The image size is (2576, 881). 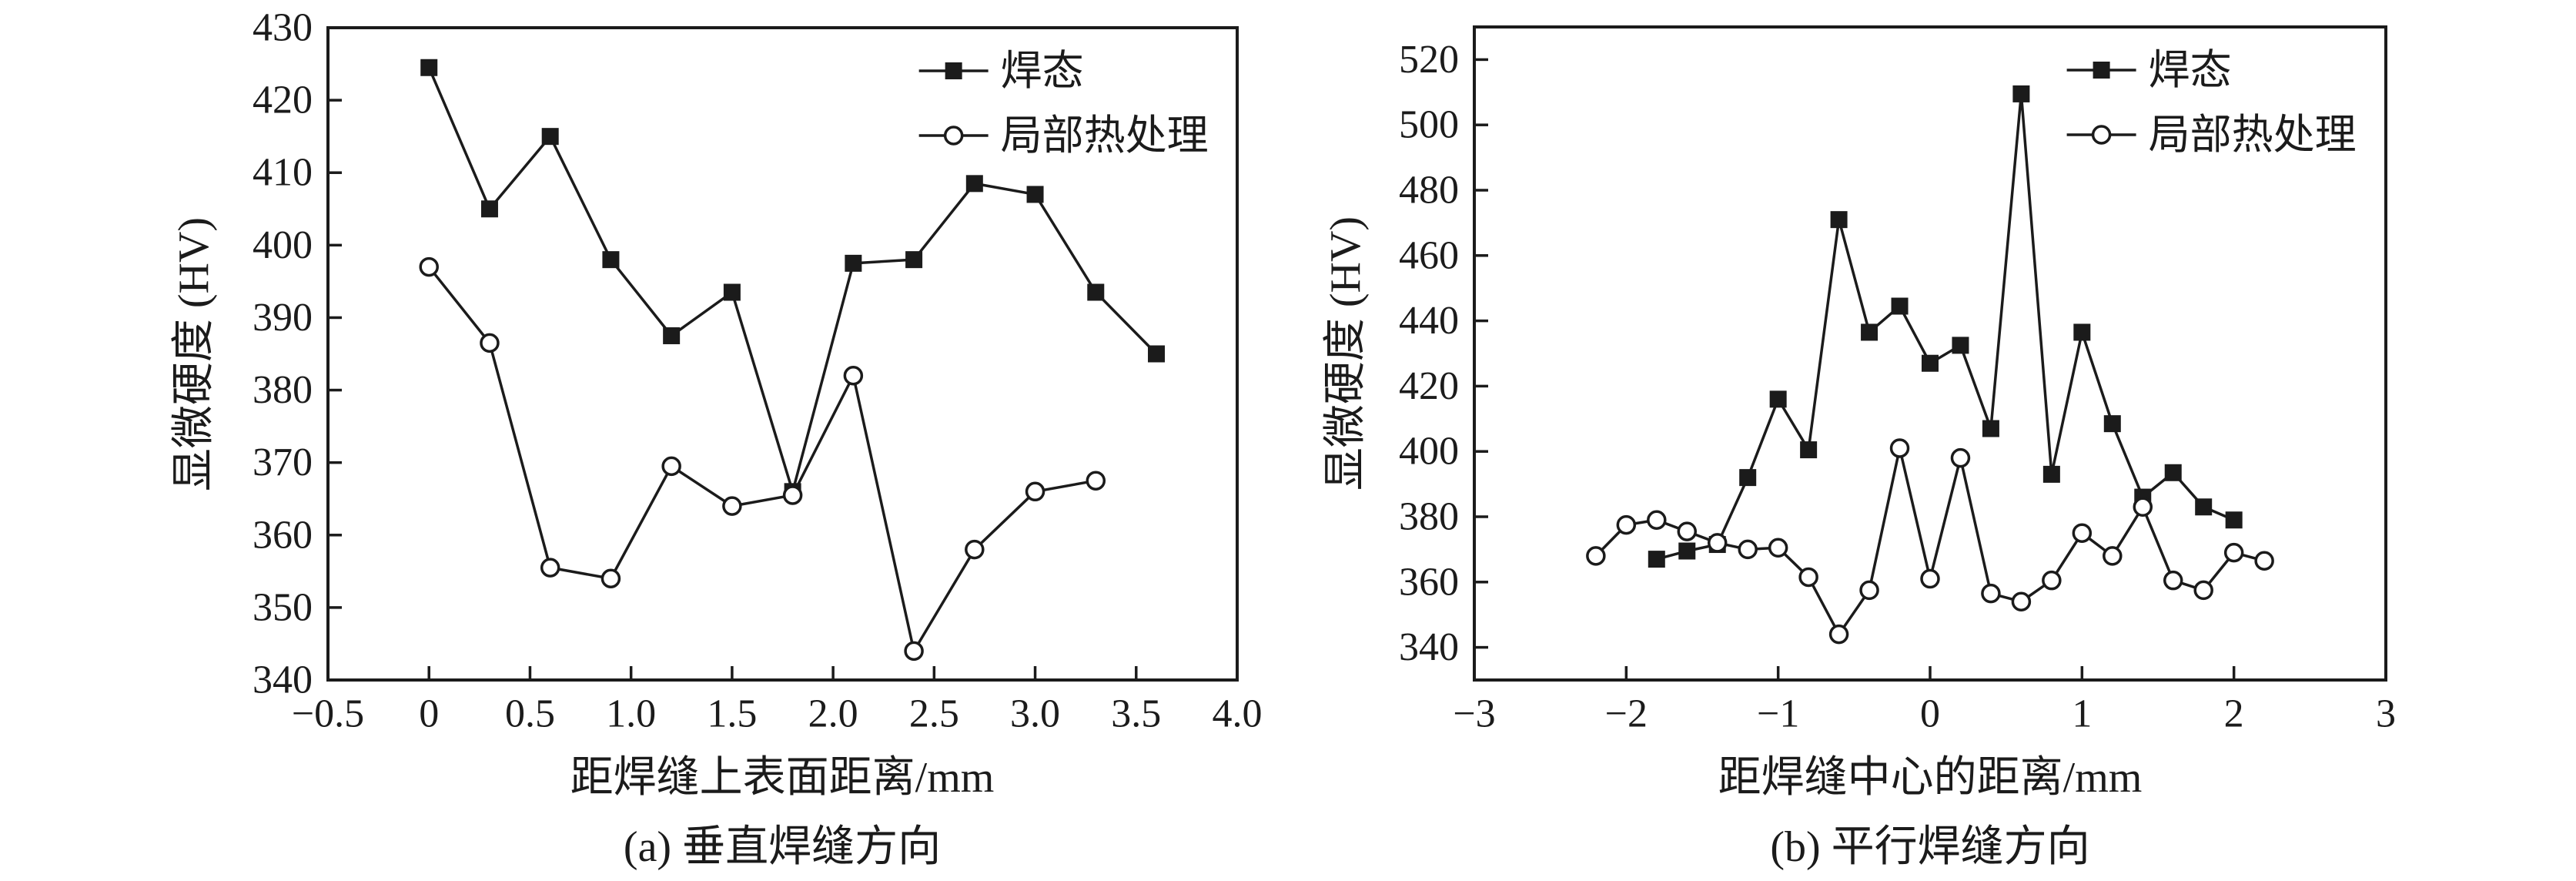 I want to click on y-tick-label-b: 440, so click(x=1429, y=321).